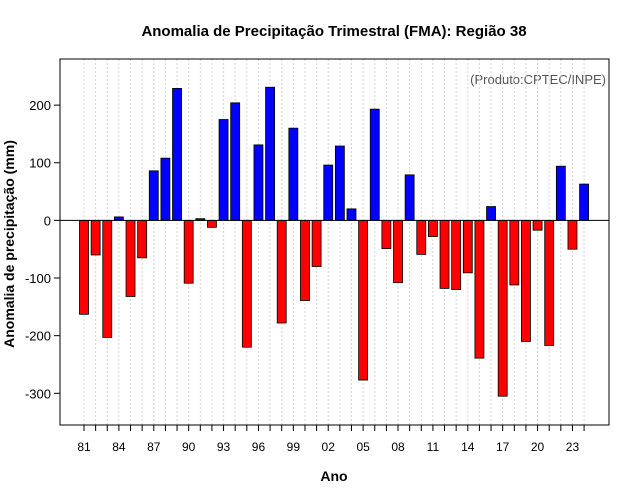  Describe the element at coordinates (84, 447) in the screenshot. I see `x-tick-label-1981: 81` at that location.